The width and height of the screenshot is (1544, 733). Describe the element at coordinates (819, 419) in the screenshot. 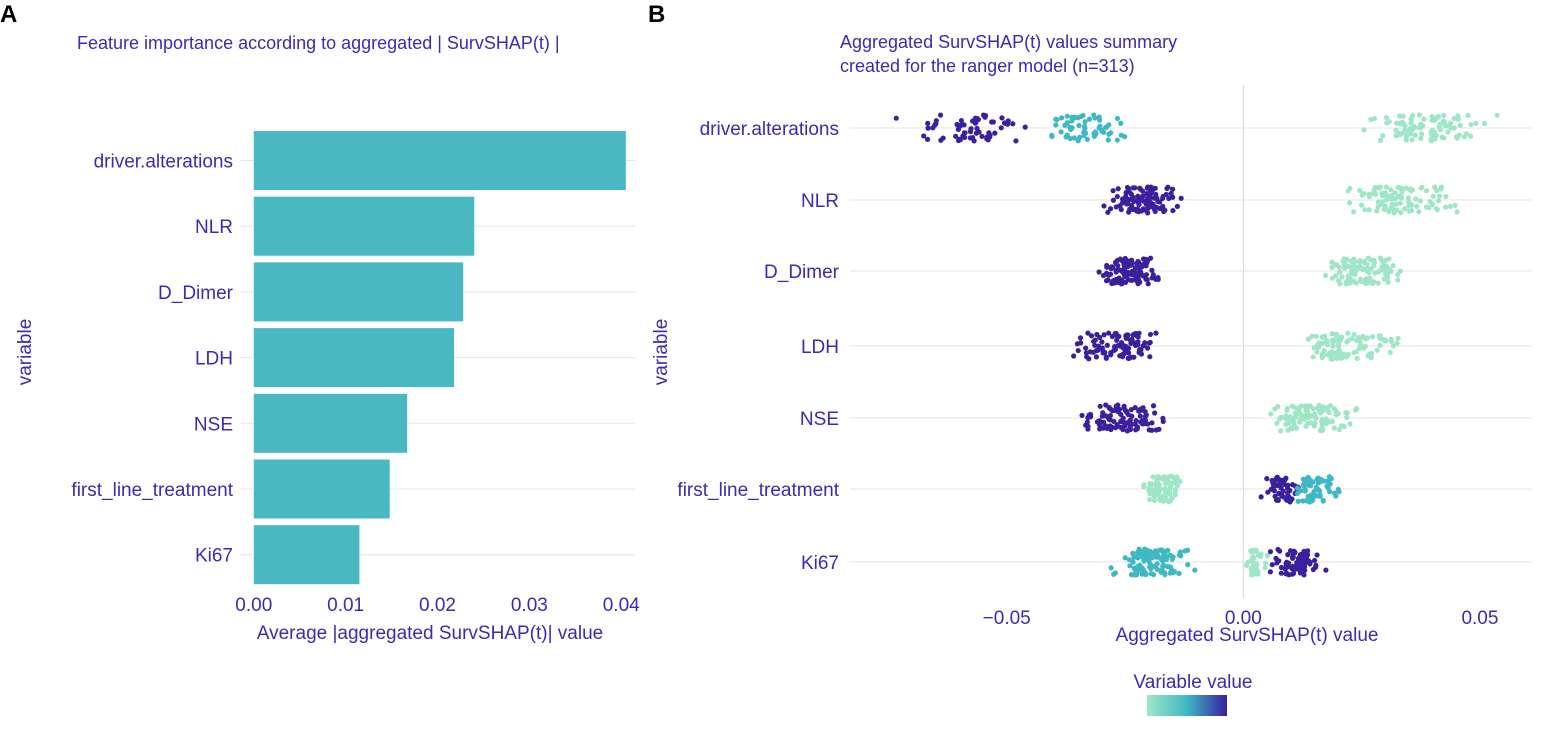

I see `panel-b-category-label: NSE` at that location.